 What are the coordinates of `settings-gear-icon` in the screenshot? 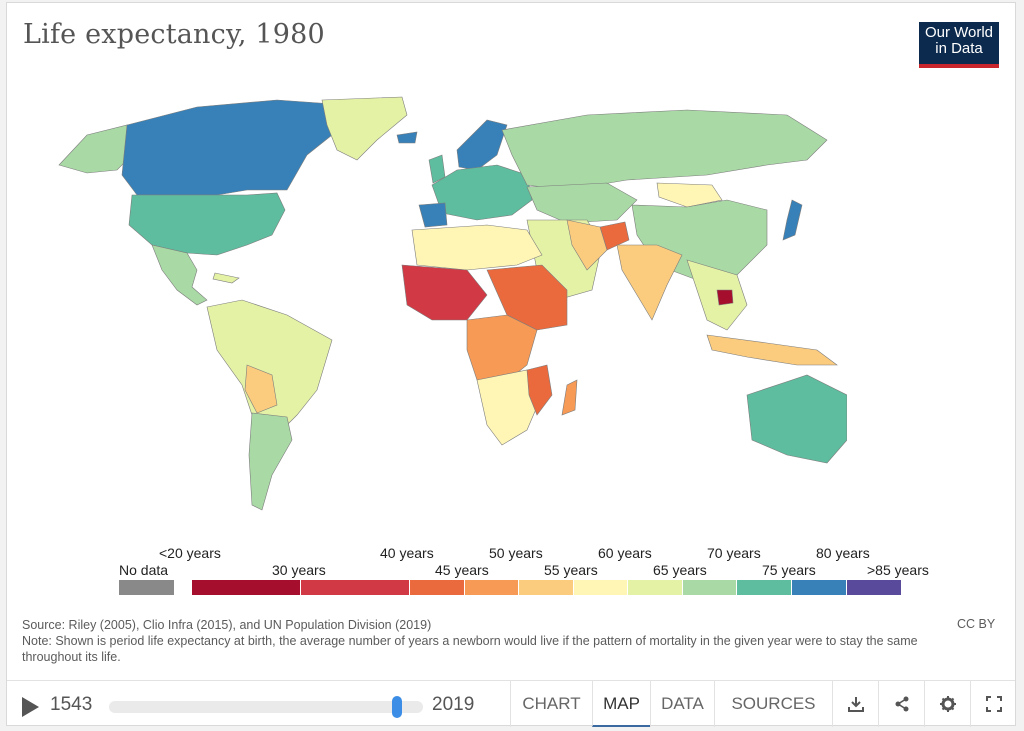 It's located at (947, 704).